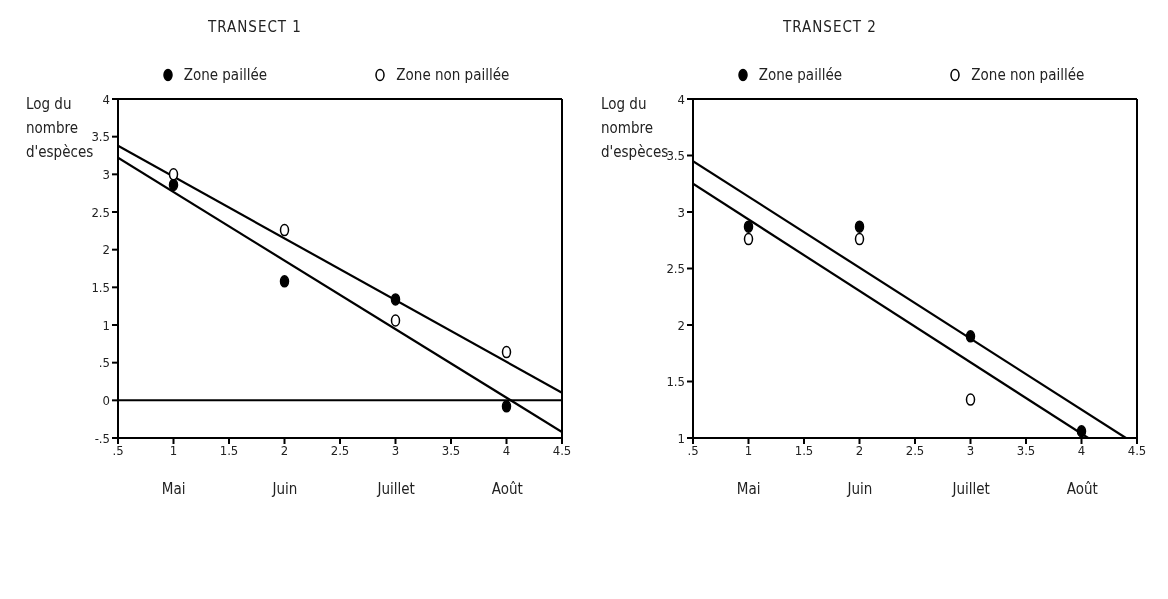  Describe the element at coordinates (106, 400) in the screenshot. I see `y-tick-label: 0` at that location.